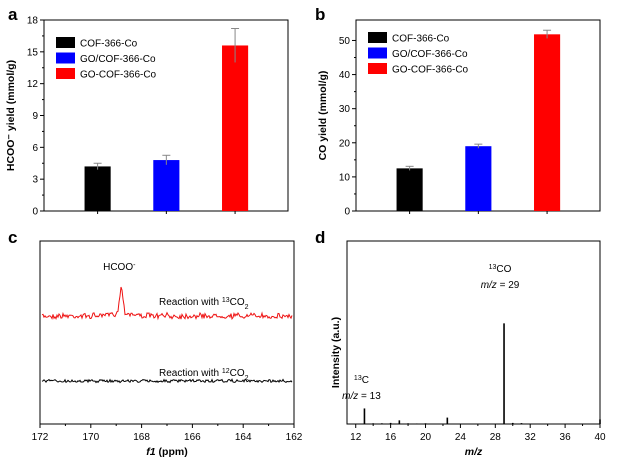 This screenshot has height=470, width=623. Describe the element at coordinates (345, 143) in the screenshot. I see `panel-b-ytick-label: 20` at that location.